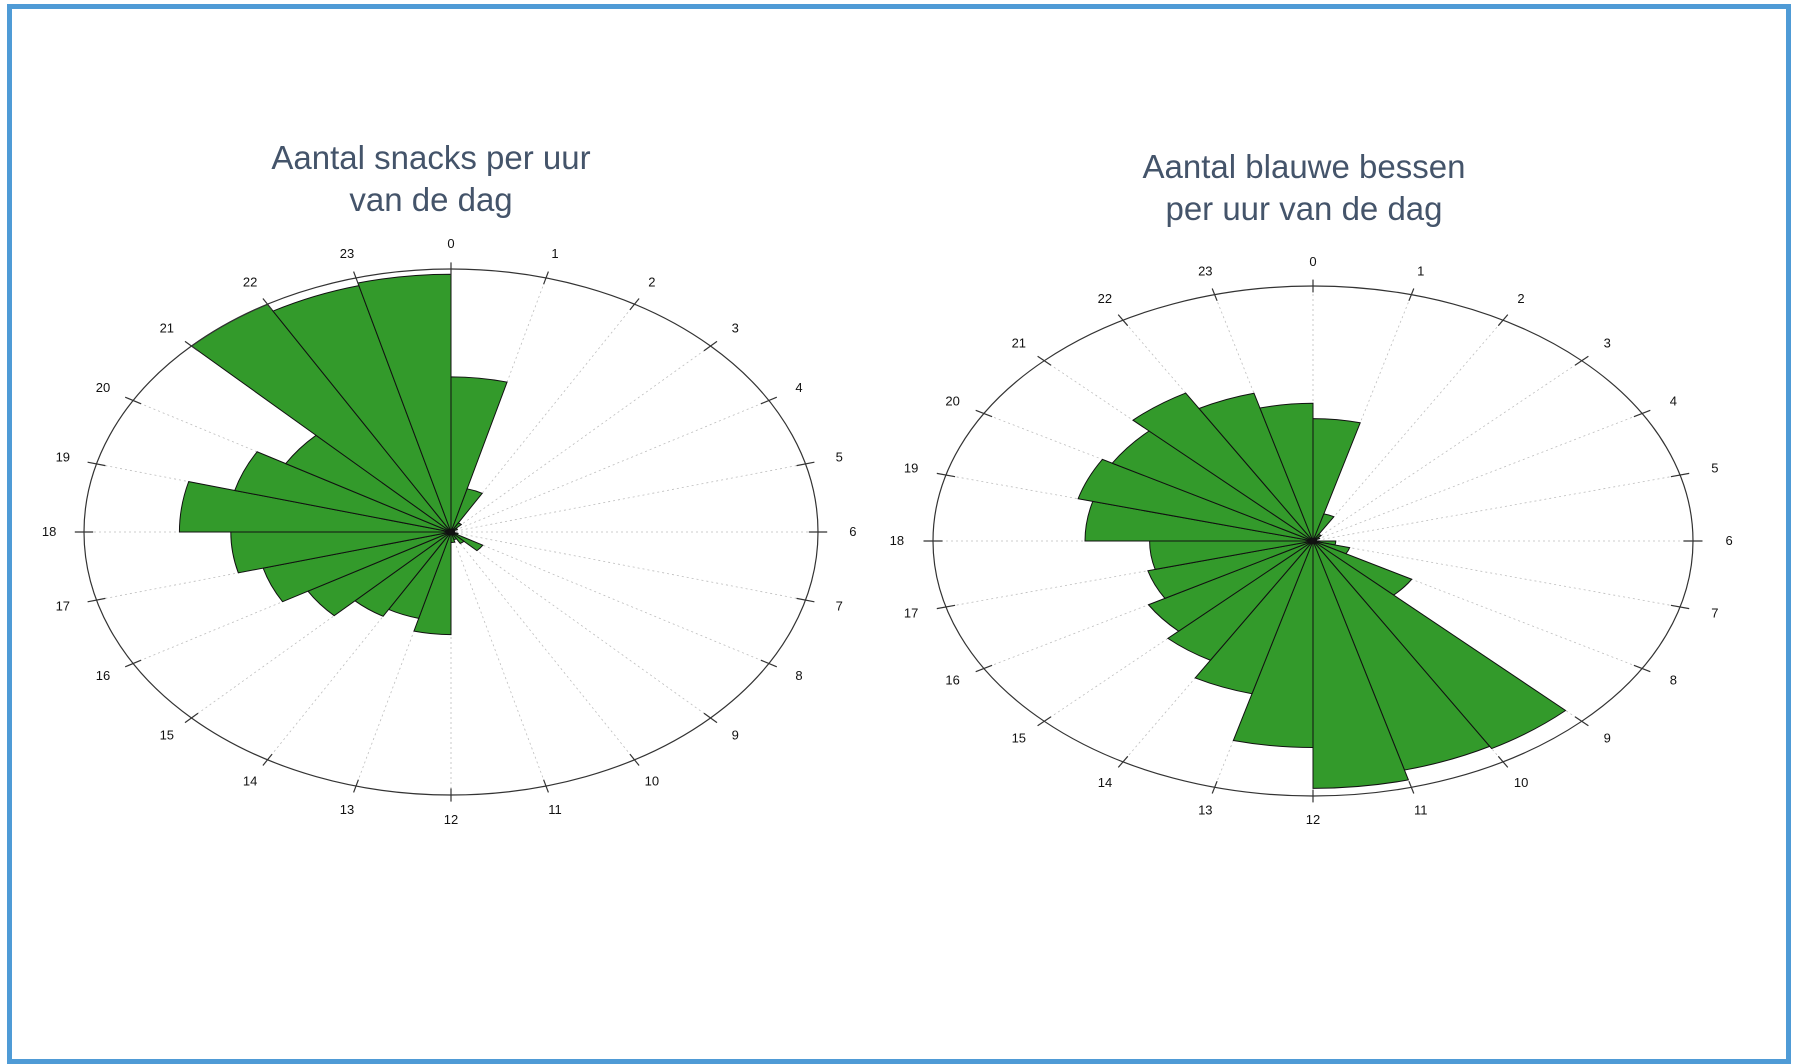 The width and height of the screenshot is (1800, 1064). What do you see at coordinates (897, 540) in the screenshot?
I see `hour-label-18: 18` at bounding box center [897, 540].